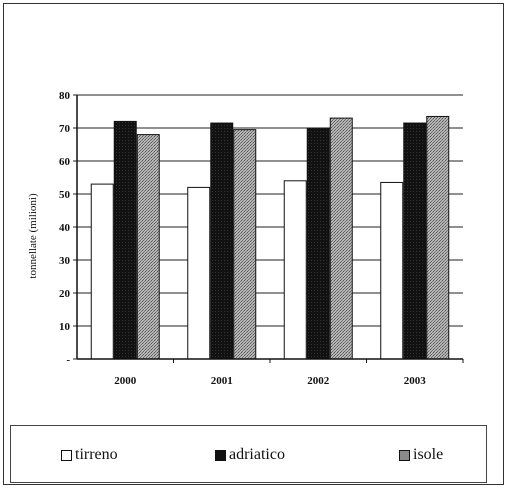 The image size is (509, 490). I want to click on legend-swatch-adriatico, so click(220, 455).